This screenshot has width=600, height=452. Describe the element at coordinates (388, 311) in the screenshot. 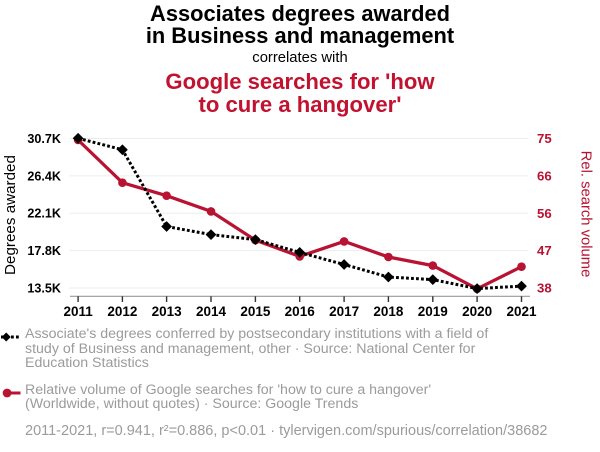

I see `svg-text: 2018` at that location.